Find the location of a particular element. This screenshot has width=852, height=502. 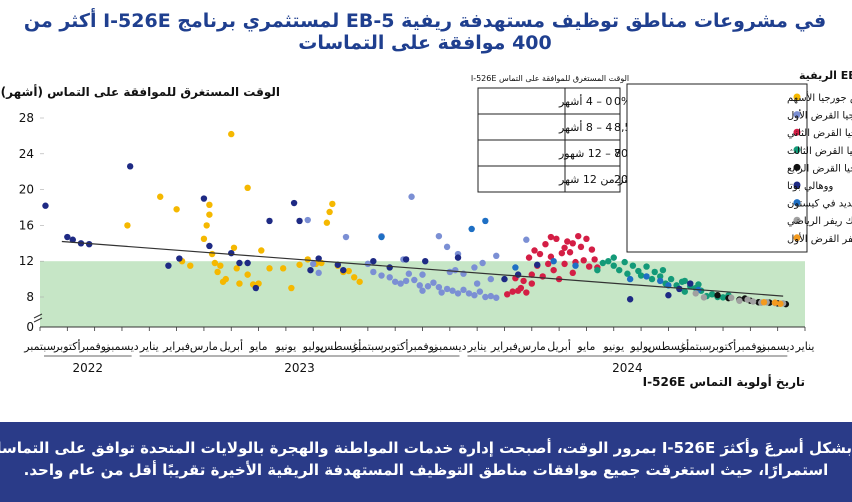

y-tick-label: 12 is located at coordinates (26, 261).